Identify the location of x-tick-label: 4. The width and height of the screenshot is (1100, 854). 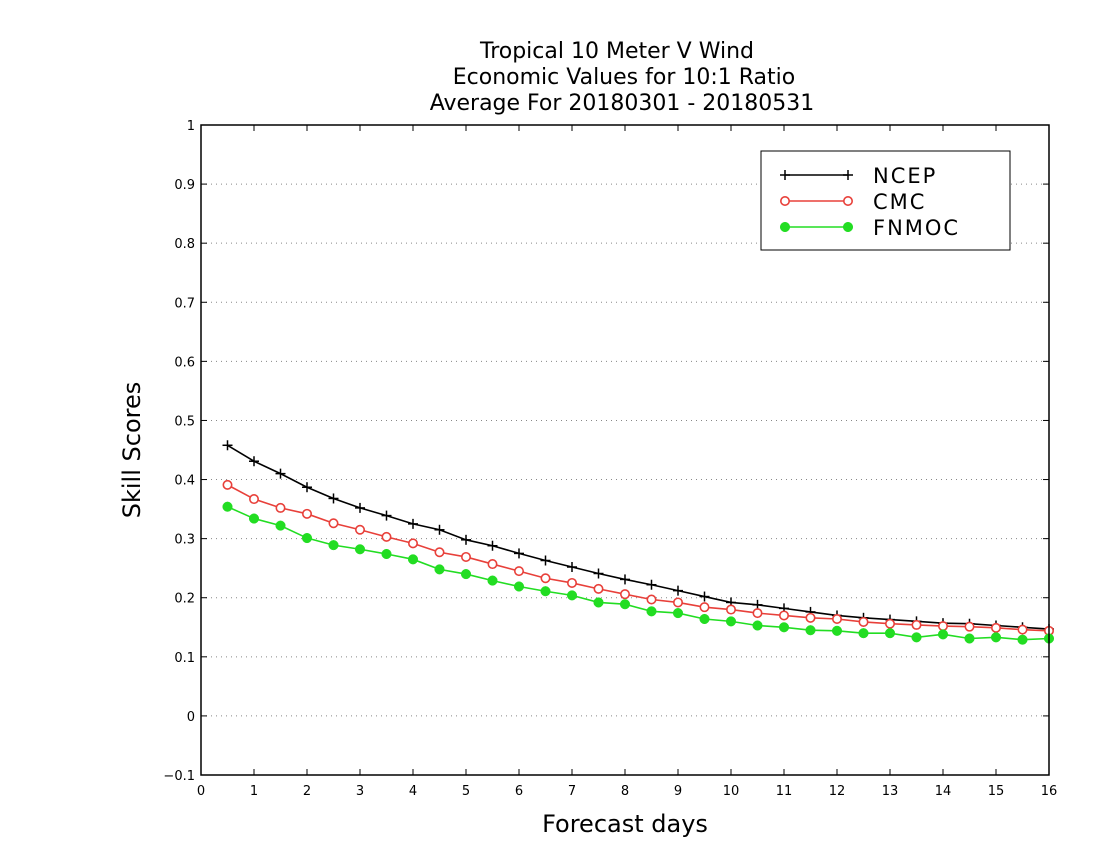
(413, 791).